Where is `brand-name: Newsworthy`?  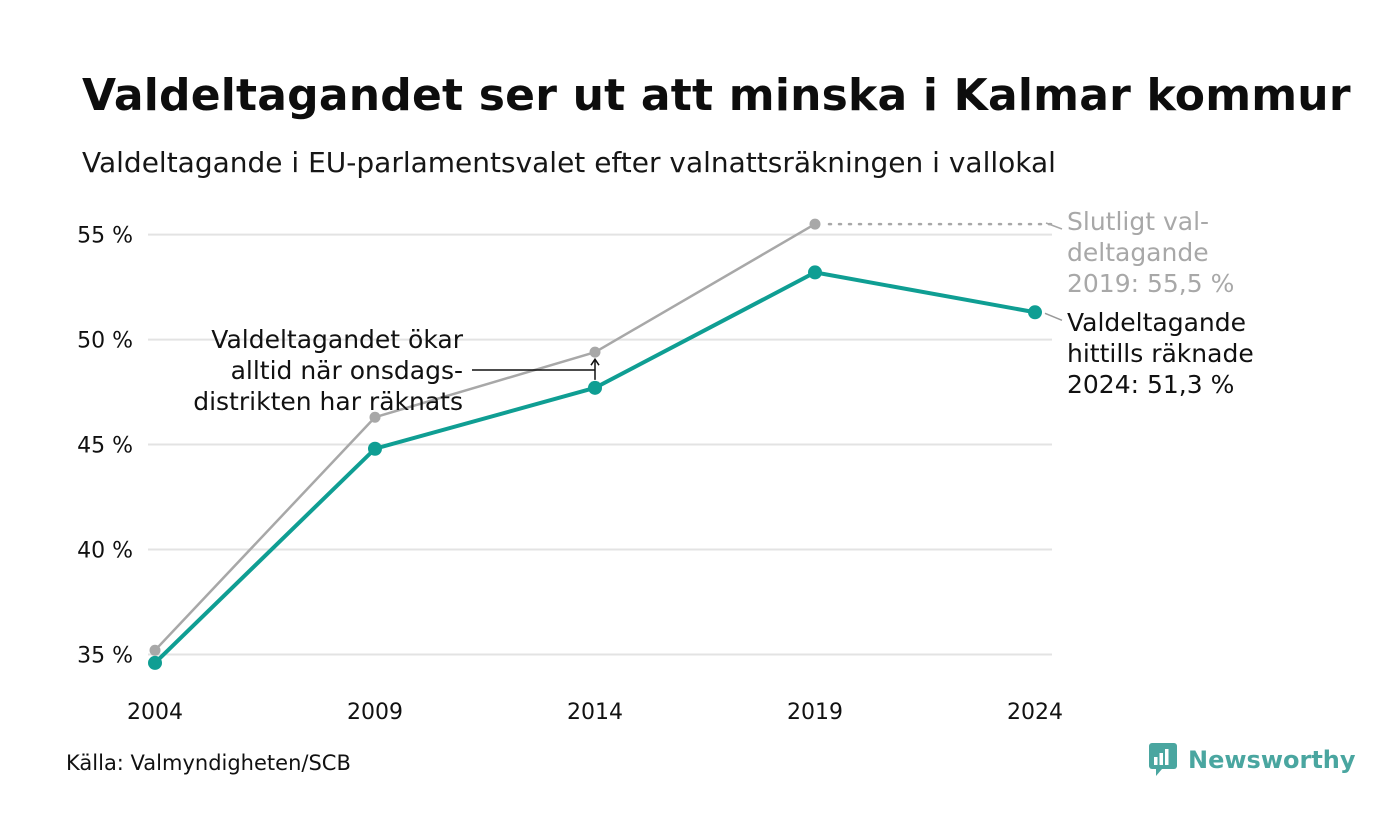
brand-name: Newsworthy is located at coordinates (1272, 760).